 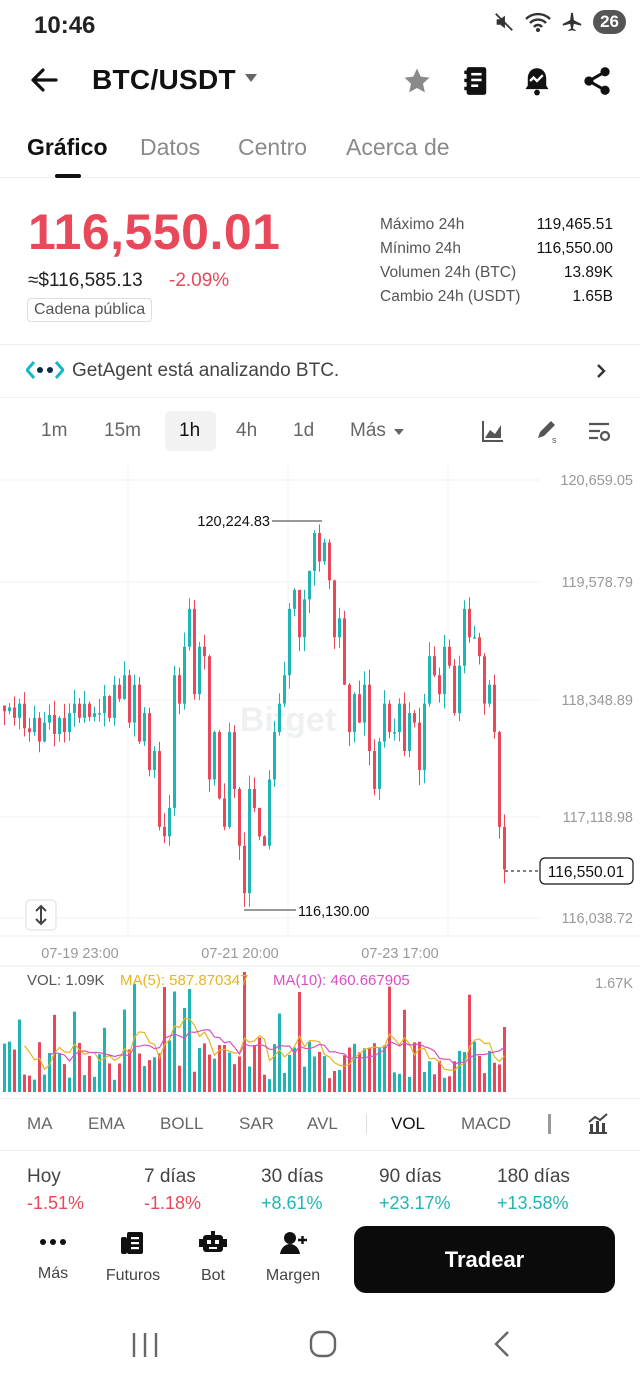 I want to click on indicator-bar, so click(x=320, y=1124).